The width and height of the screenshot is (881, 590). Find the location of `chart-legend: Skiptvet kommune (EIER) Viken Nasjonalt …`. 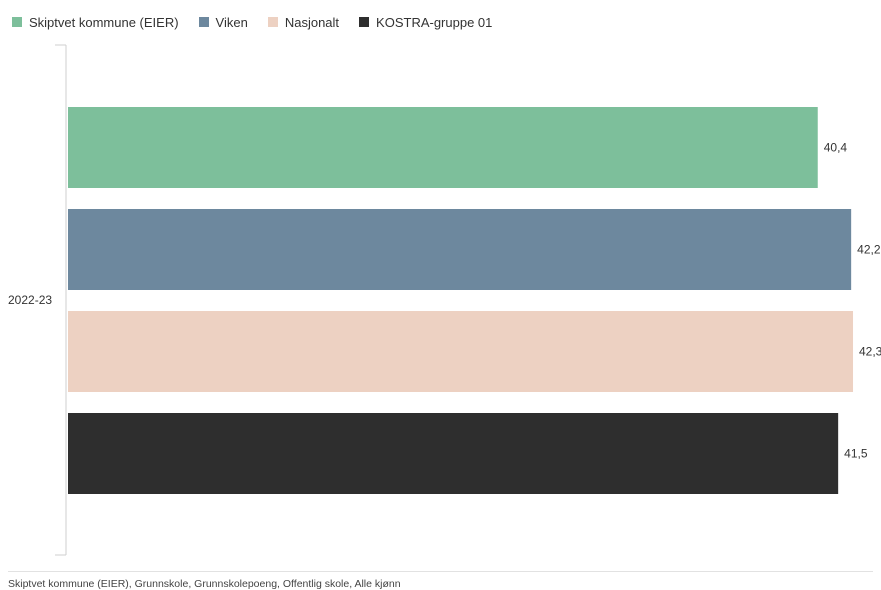

chart-legend: Skiptvet kommune (EIER) Viken Nasjonalt … is located at coordinates (252, 22).